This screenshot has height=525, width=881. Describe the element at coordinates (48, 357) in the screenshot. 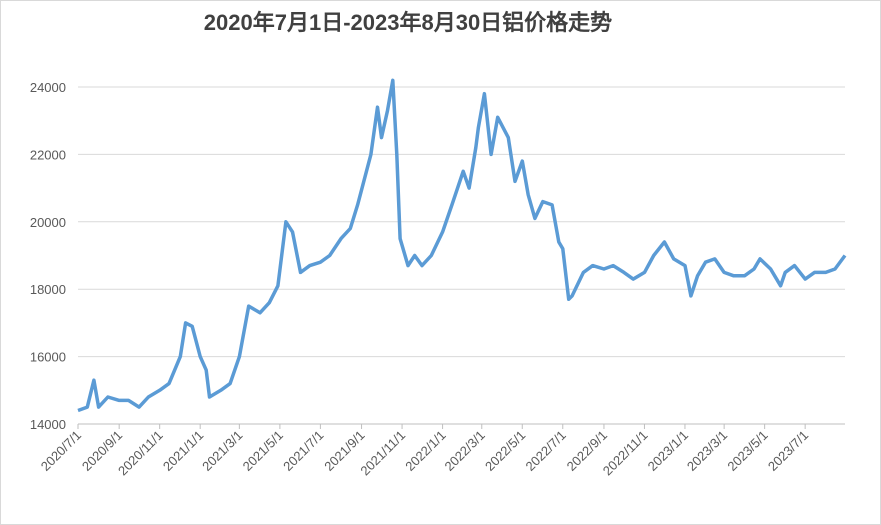

I see `y-tick-label: 16000` at that location.